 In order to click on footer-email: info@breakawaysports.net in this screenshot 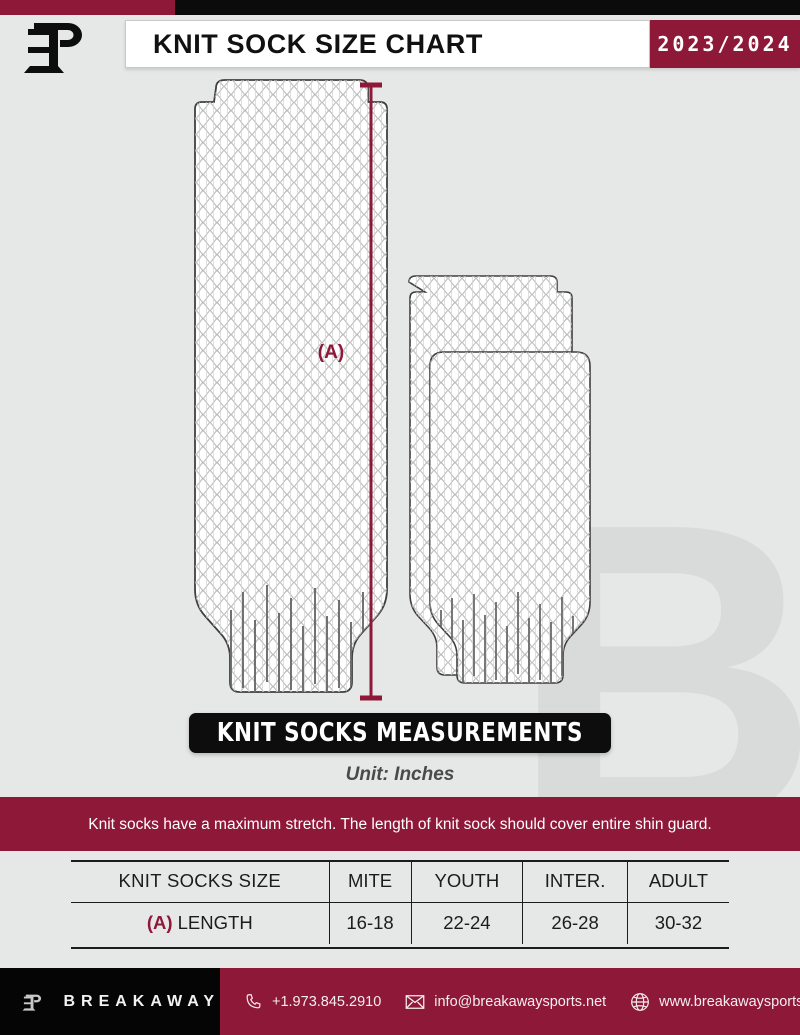, I will do `click(505, 1002)`.